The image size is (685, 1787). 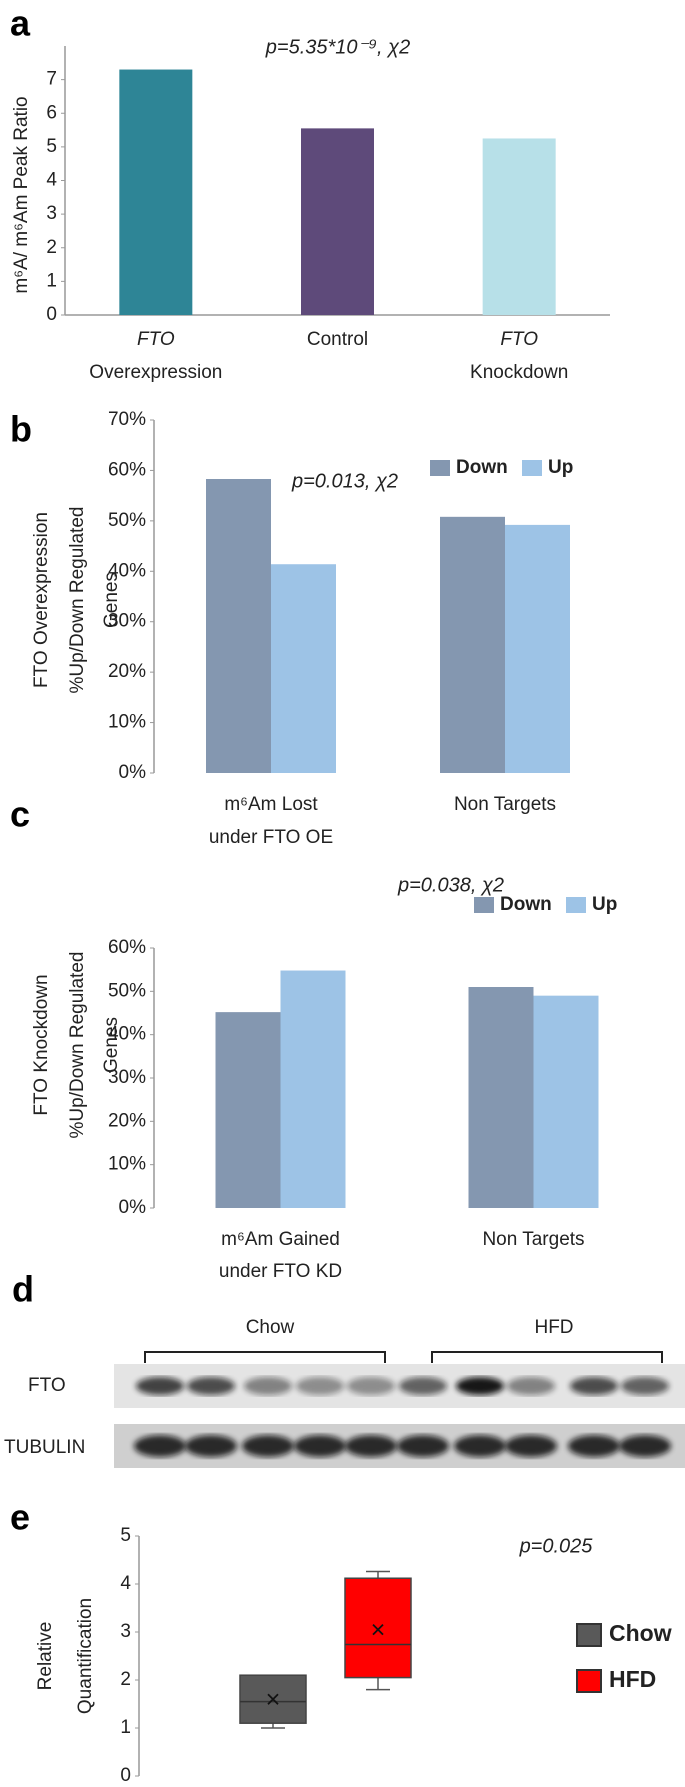 What do you see at coordinates (23, 1289) in the screenshot?
I see `panel-letter: d` at bounding box center [23, 1289].